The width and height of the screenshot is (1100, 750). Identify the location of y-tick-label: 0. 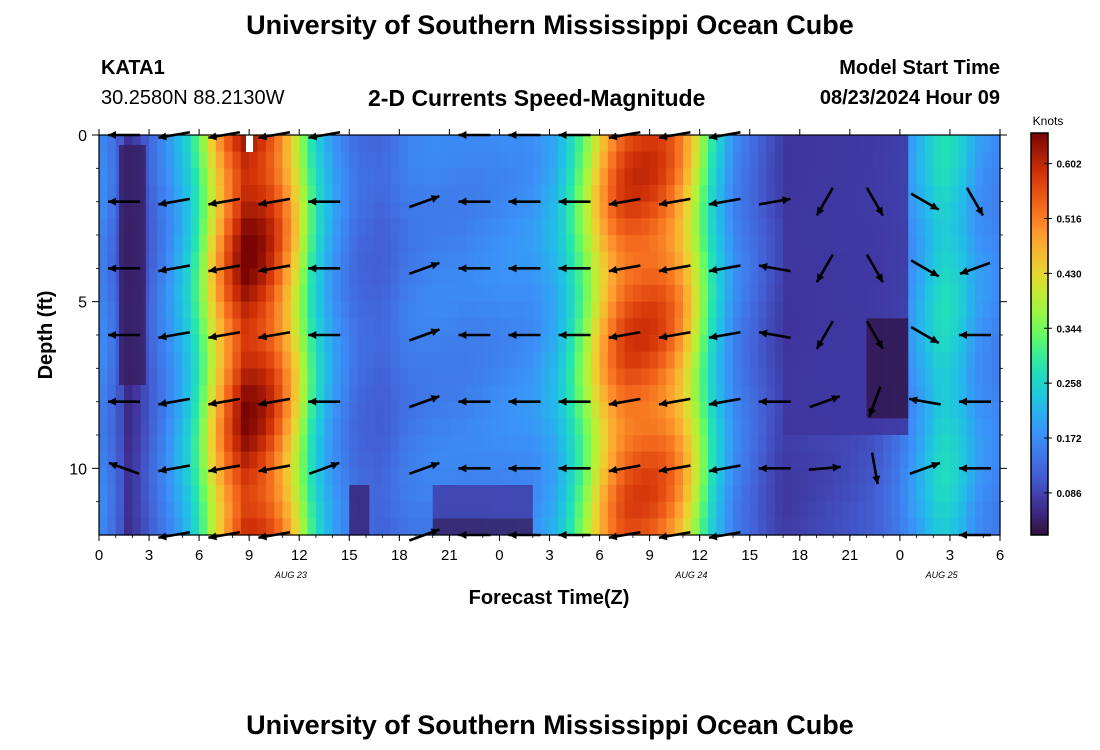
(82, 136).